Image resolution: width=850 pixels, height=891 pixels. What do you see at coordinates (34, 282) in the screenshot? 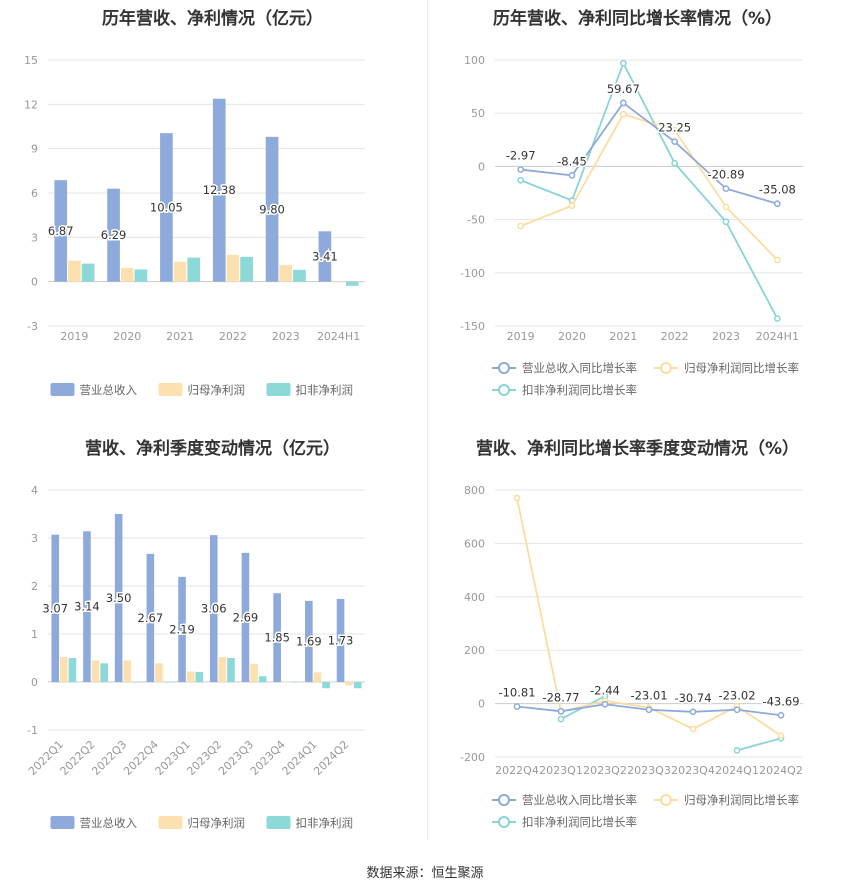
I see `y-tick-label: 0` at bounding box center [34, 282].